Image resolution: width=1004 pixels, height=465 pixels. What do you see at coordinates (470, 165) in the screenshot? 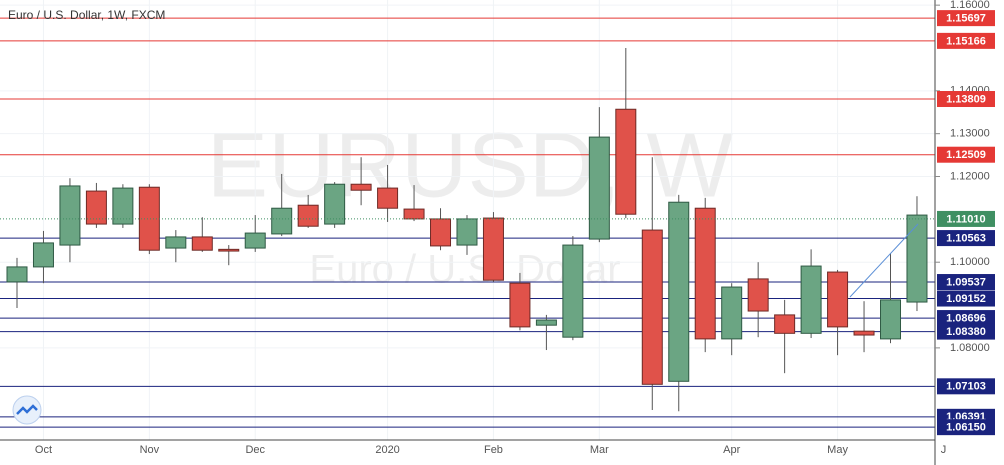
I see `watermark: EURUSD, W` at bounding box center [470, 165].